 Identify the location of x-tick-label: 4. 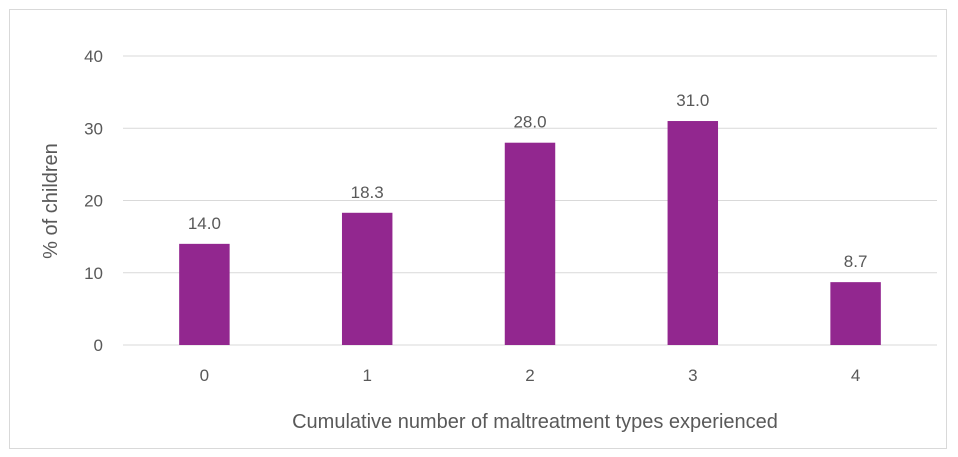
(855, 375).